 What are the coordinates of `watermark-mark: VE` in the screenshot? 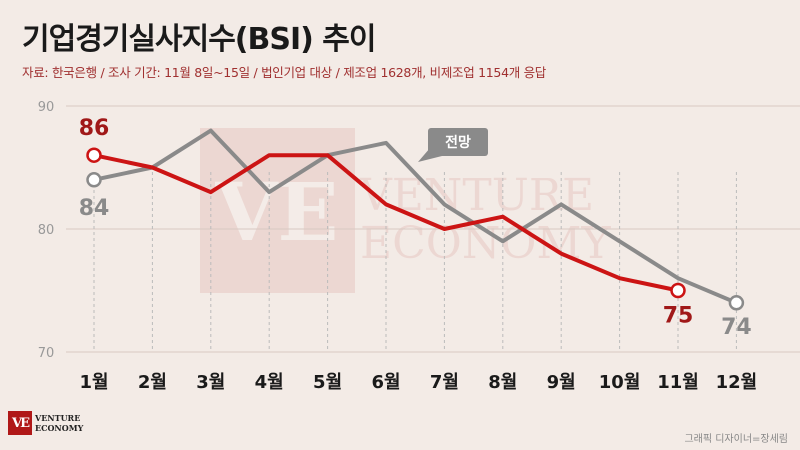 It's located at (276, 212).